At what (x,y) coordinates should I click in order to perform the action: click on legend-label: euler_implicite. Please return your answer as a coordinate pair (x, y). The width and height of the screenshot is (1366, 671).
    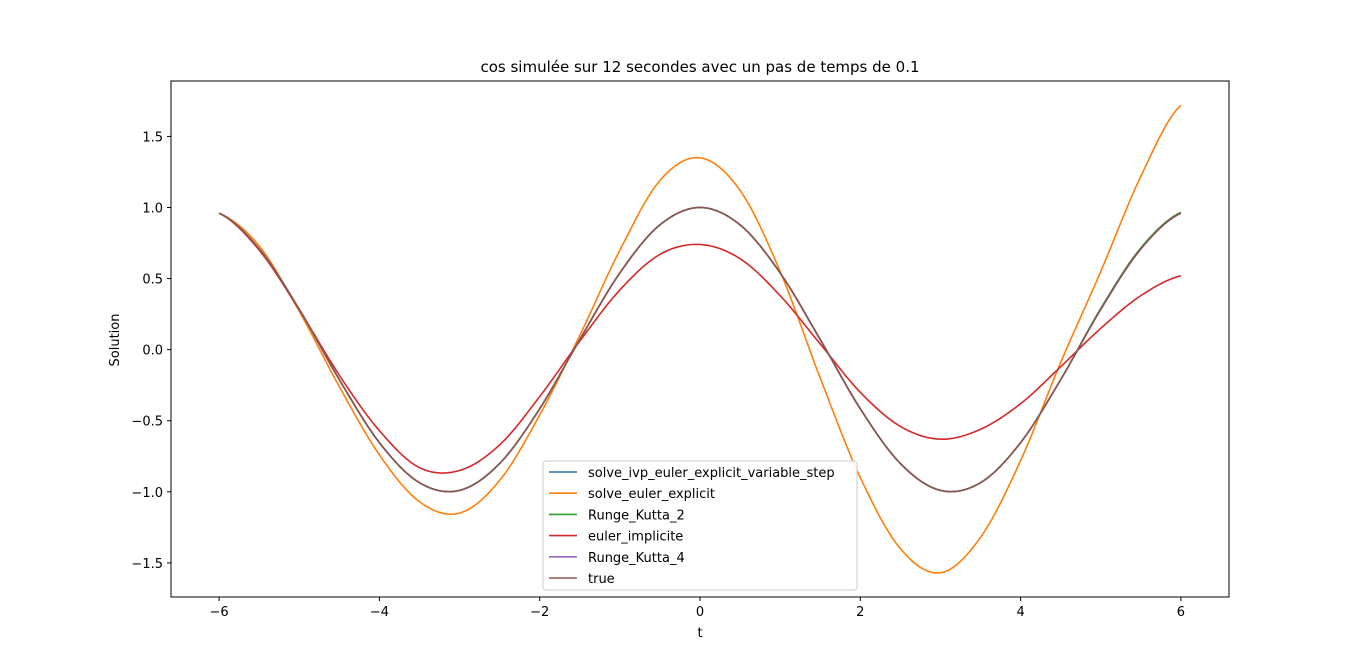
    Looking at the image, I should click on (635, 537).